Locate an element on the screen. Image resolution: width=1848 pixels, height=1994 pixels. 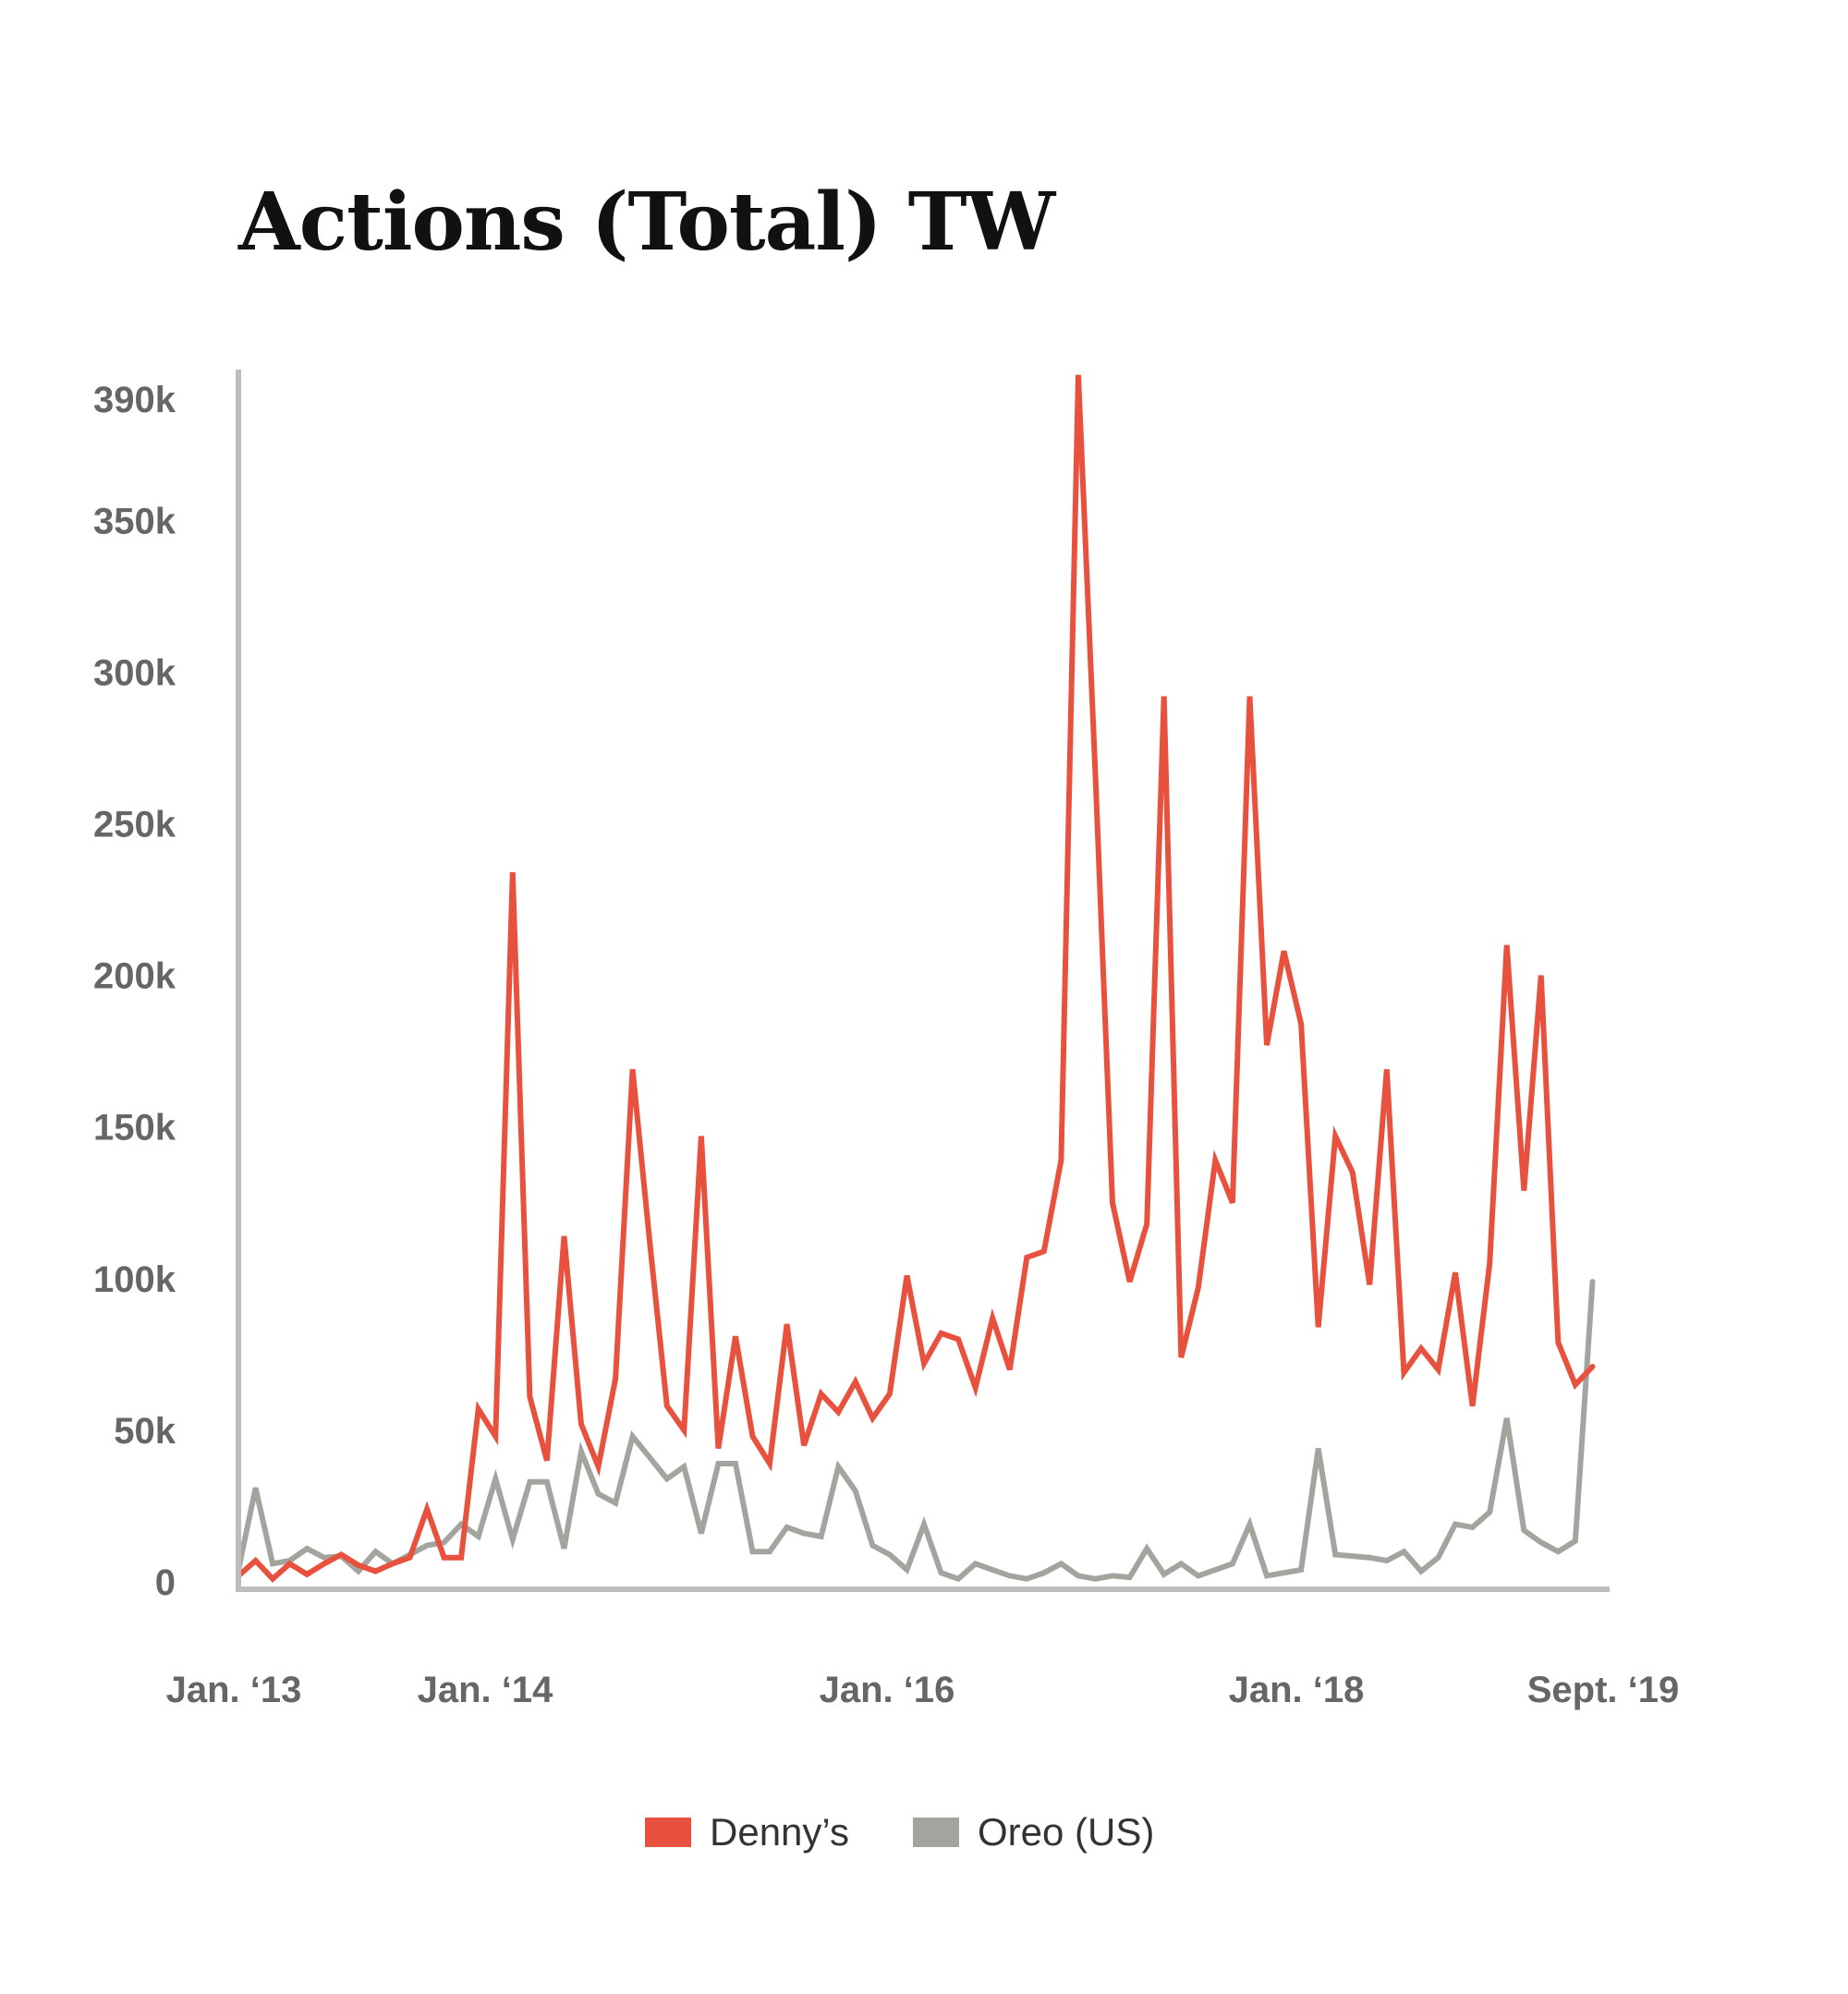
x-tick-label: Jan. ‘18 is located at coordinates (1297, 1690).